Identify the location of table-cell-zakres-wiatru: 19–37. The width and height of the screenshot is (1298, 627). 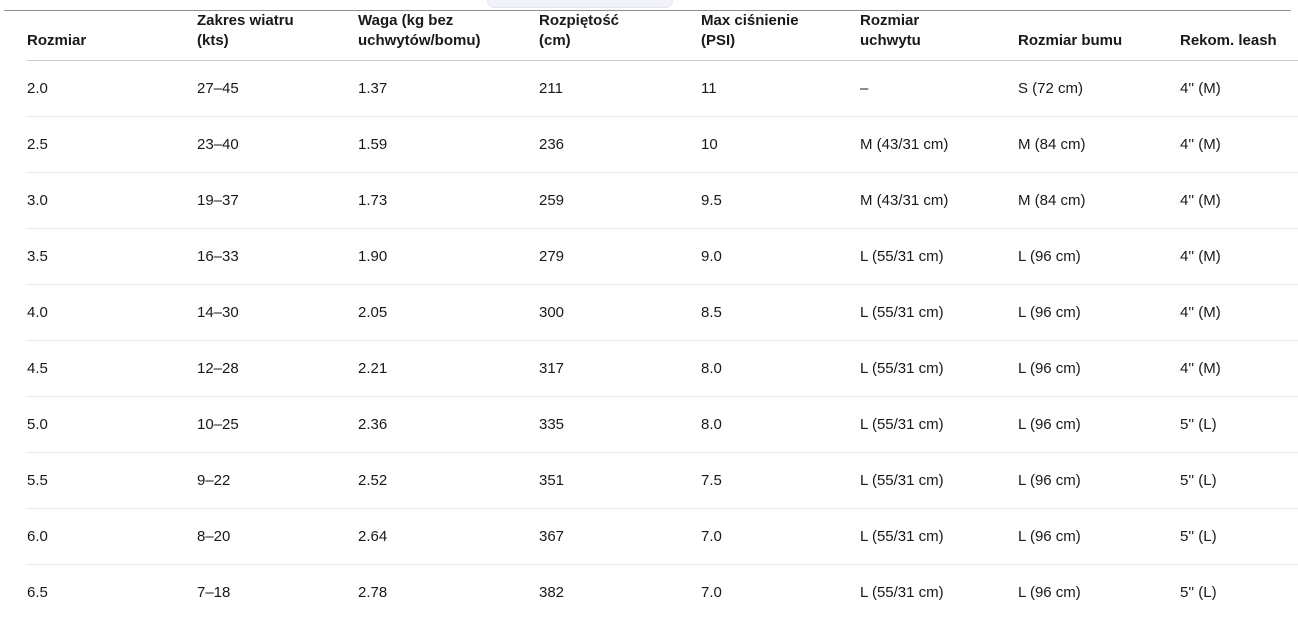
(218, 200).